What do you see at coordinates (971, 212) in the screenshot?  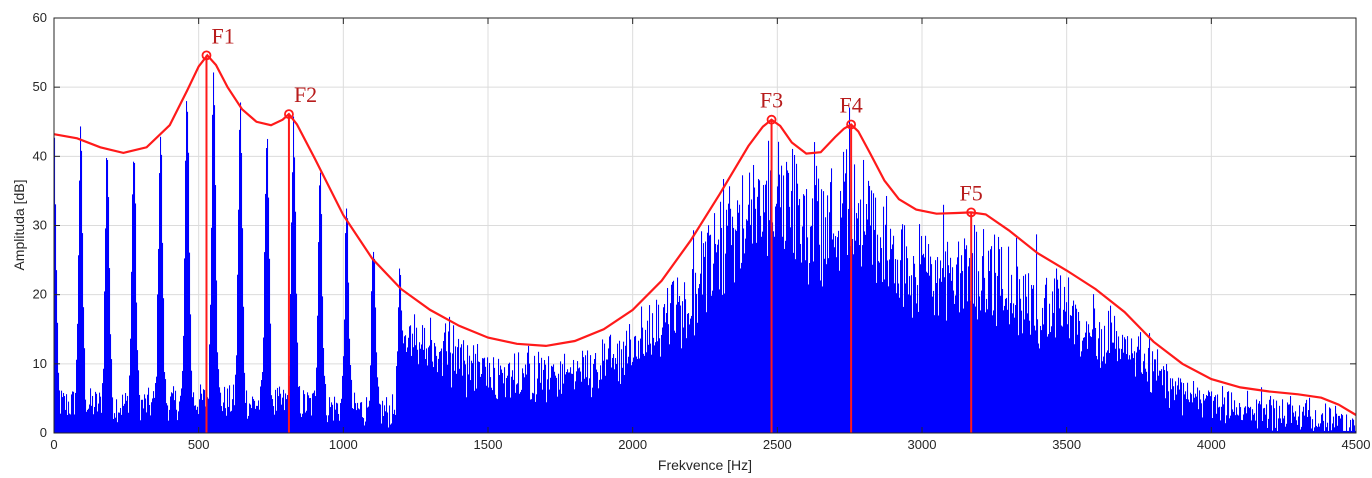 I see `formant-marker-f5` at bounding box center [971, 212].